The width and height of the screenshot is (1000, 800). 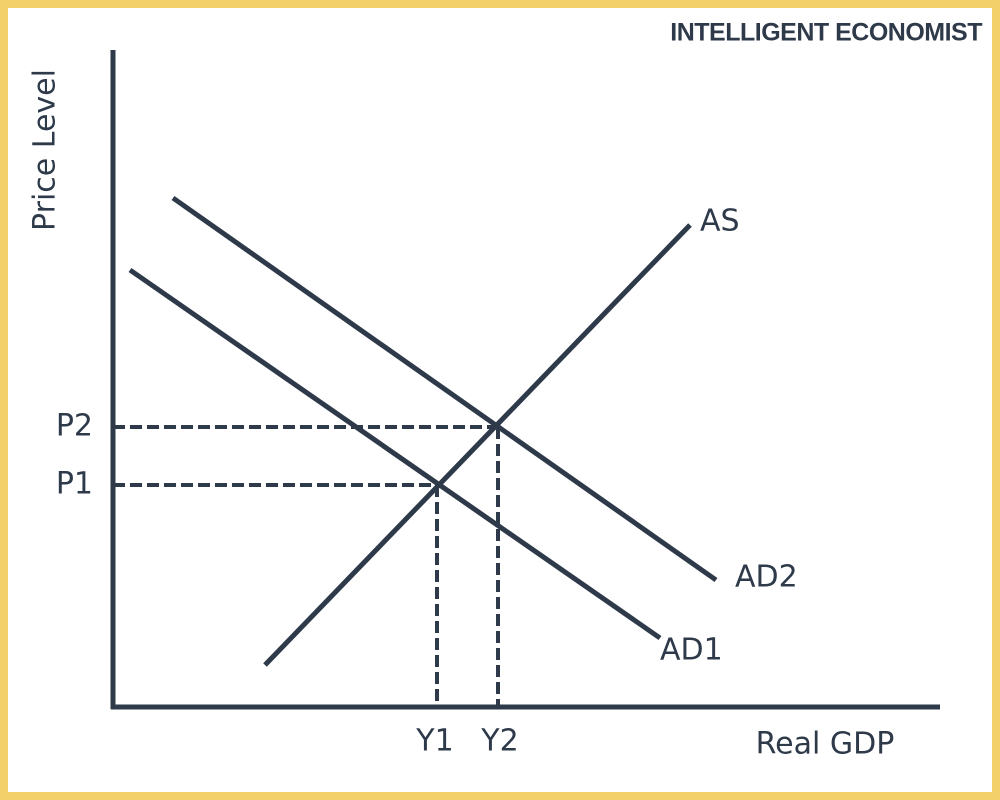 I want to click on x-axis-label: Real GDP, so click(x=825, y=744).